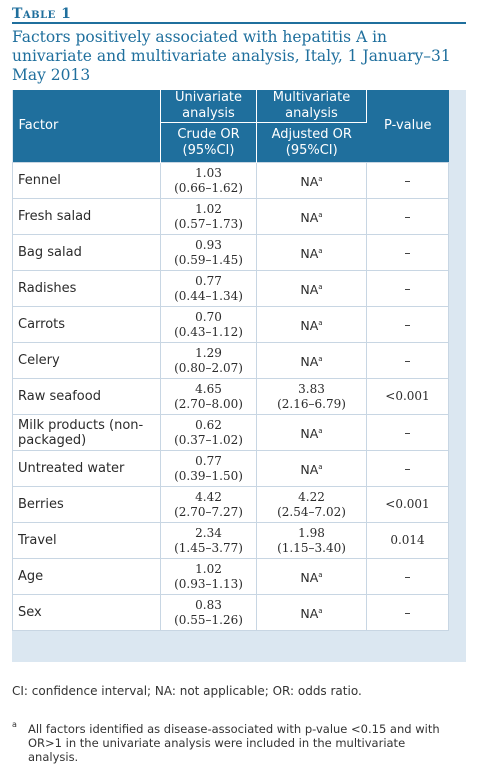  I want to click on crude-ci-value: (0.39–1.50), so click(208, 475).